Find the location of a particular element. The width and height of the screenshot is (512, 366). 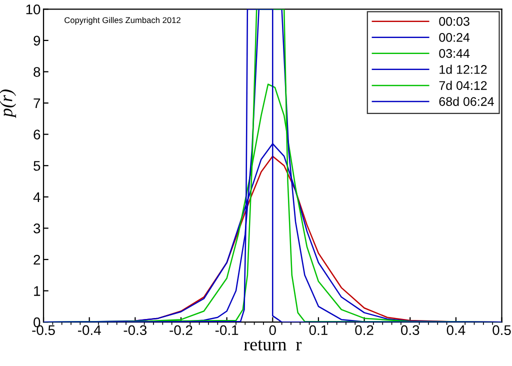

y-tick-label: 5 is located at coordinates (37, 166).